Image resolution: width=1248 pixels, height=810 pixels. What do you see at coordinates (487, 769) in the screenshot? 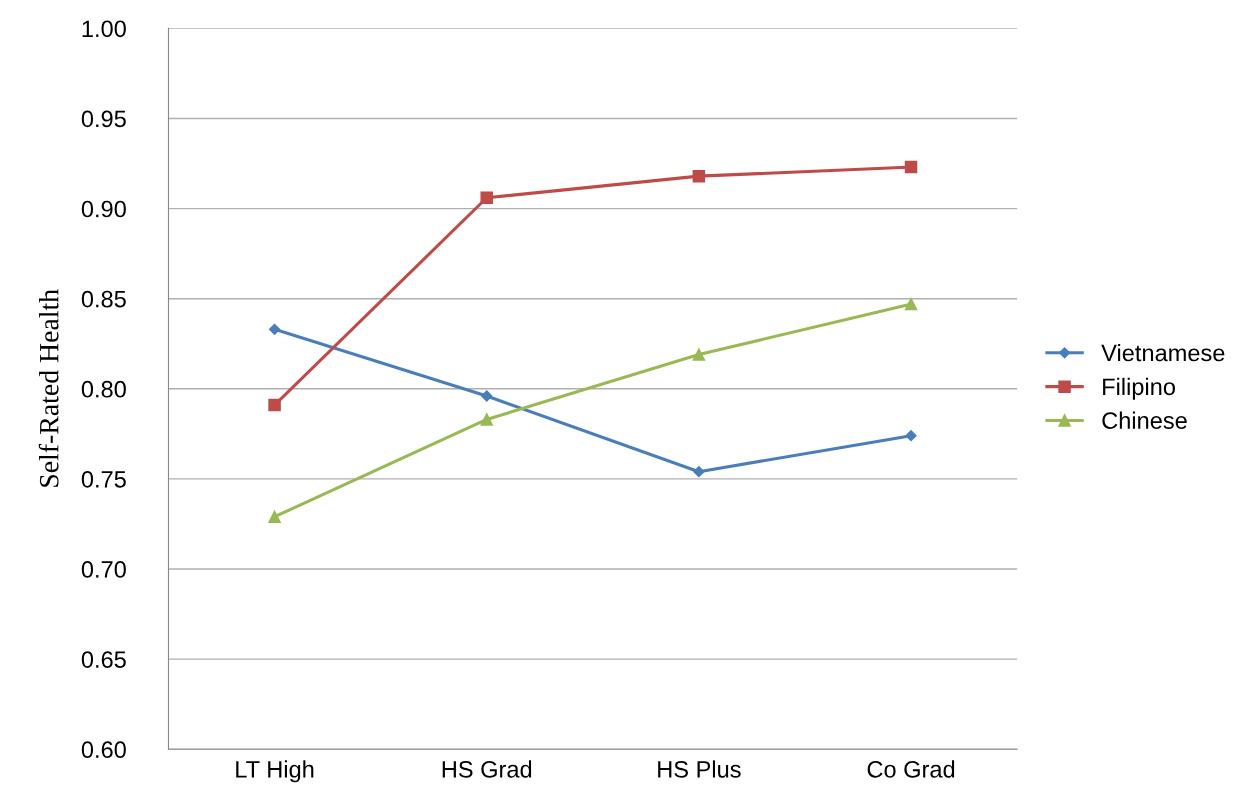
I see `x-tick-label: HS Grad` at bounding box center [487, 769].